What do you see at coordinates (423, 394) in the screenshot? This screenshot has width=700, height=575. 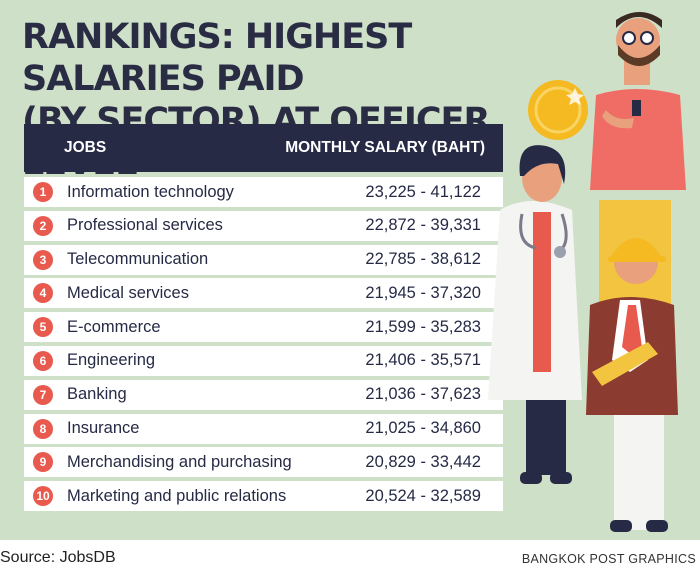 I see `salary-range: 21,036 - 37,623` at bounding box center [423, 394].